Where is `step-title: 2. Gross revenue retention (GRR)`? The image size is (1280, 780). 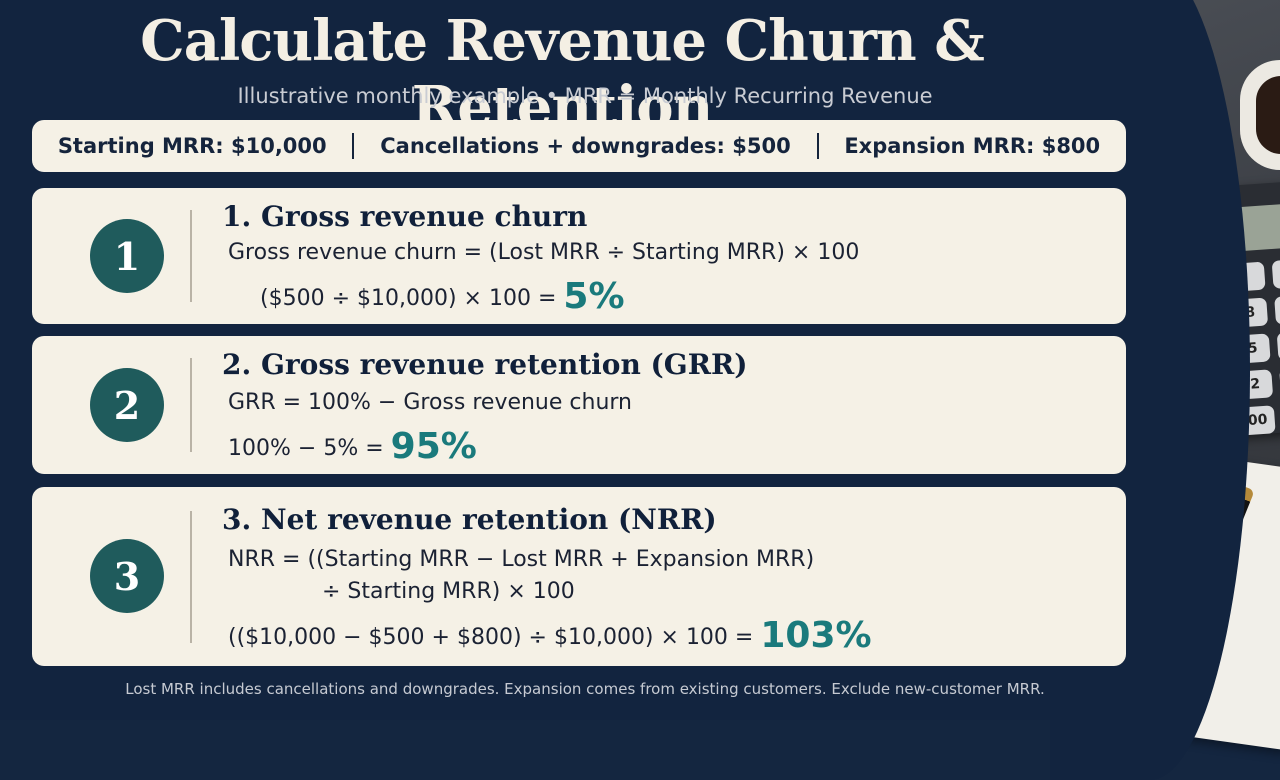
step-title: 2. Gross revenue retention (GRR) is located at coordinates (485, 364).